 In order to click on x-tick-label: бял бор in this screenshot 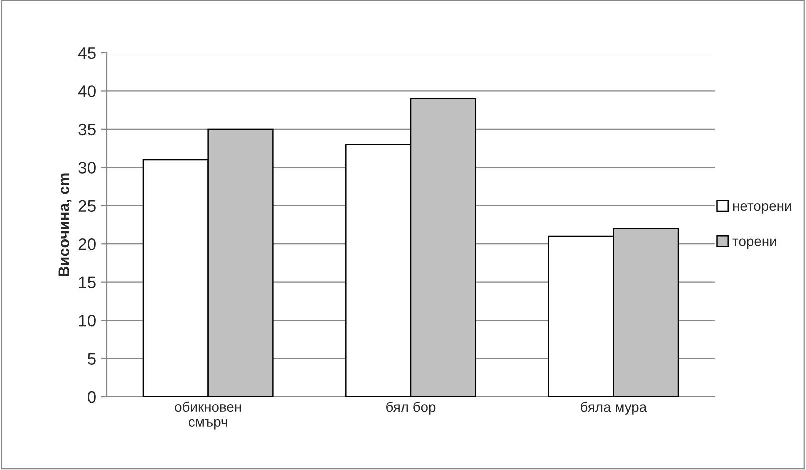, I will do `click(411, 408)`.